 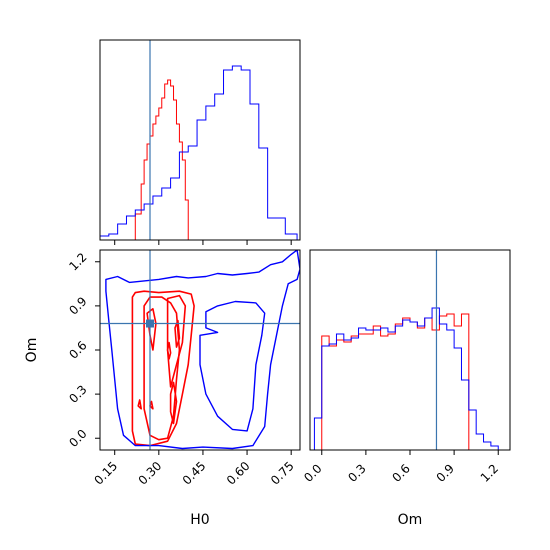 What do you see at coordinates (445, 472) in the screenshot?
I see `right-x-tick-label-3: 0.9` at bounding box center [445, 472].